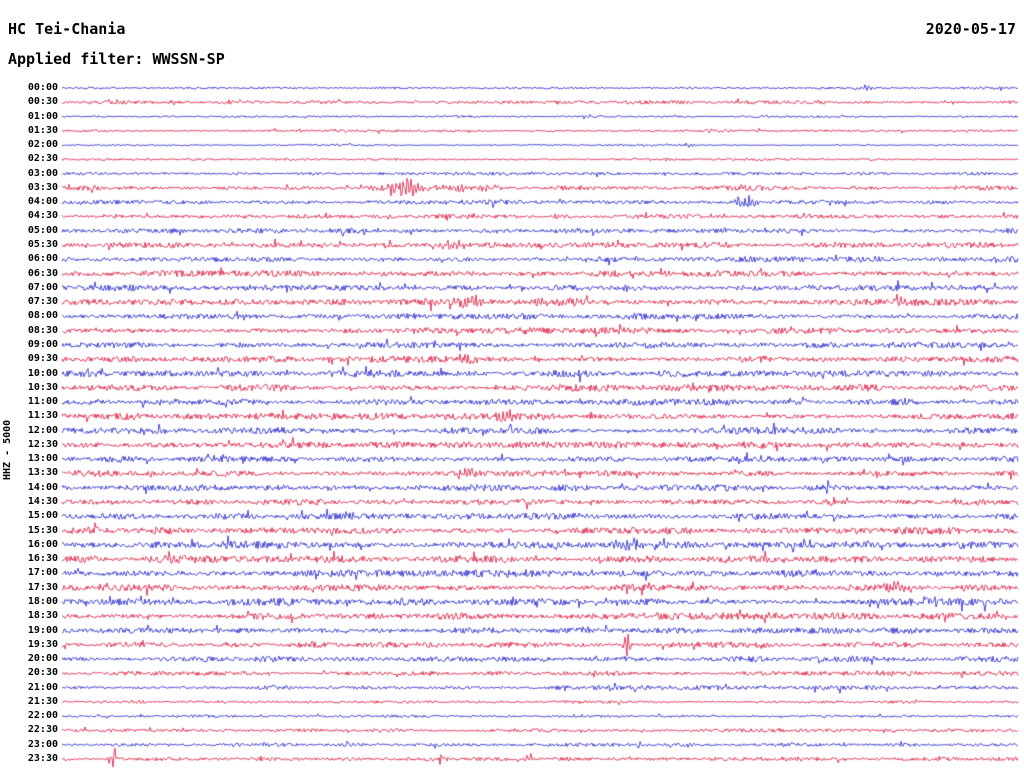 The height and width of the screenshot is (780, 1024). I want to click on time-label: 19:00, so click(42, 630).